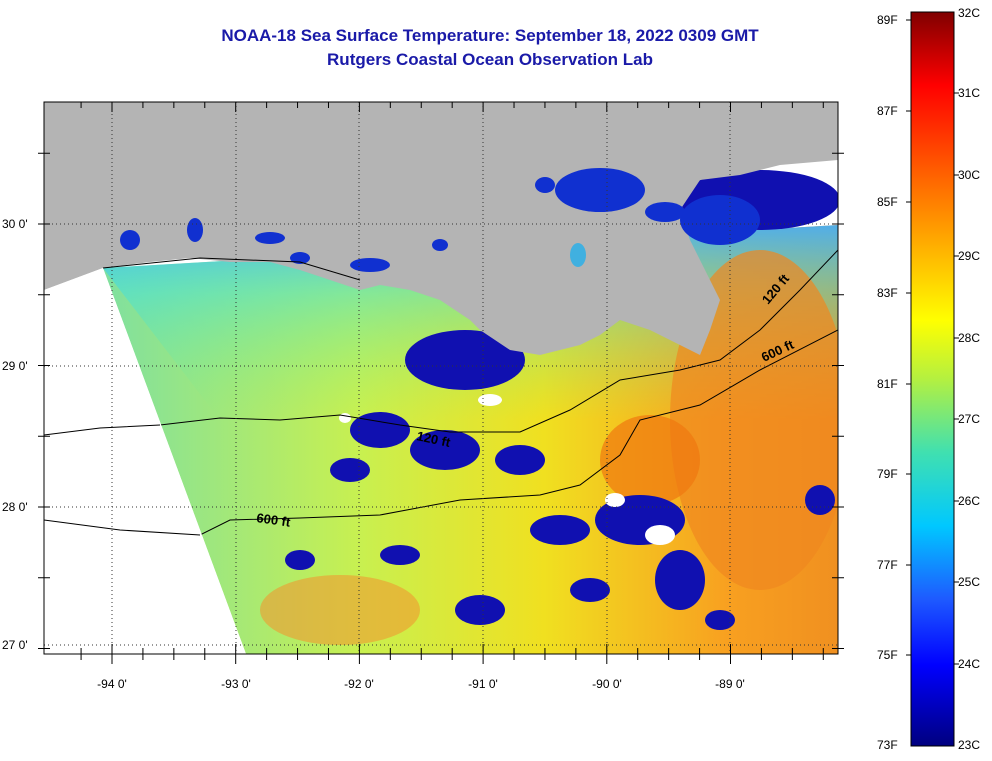 Image resolution: width=992 pixels, height=761 pixels. What do you see at coordinates (274, 520) in the screenshot?
I see `contour-label-600ft-west: 600 ft` at bounding box center [274, 520].